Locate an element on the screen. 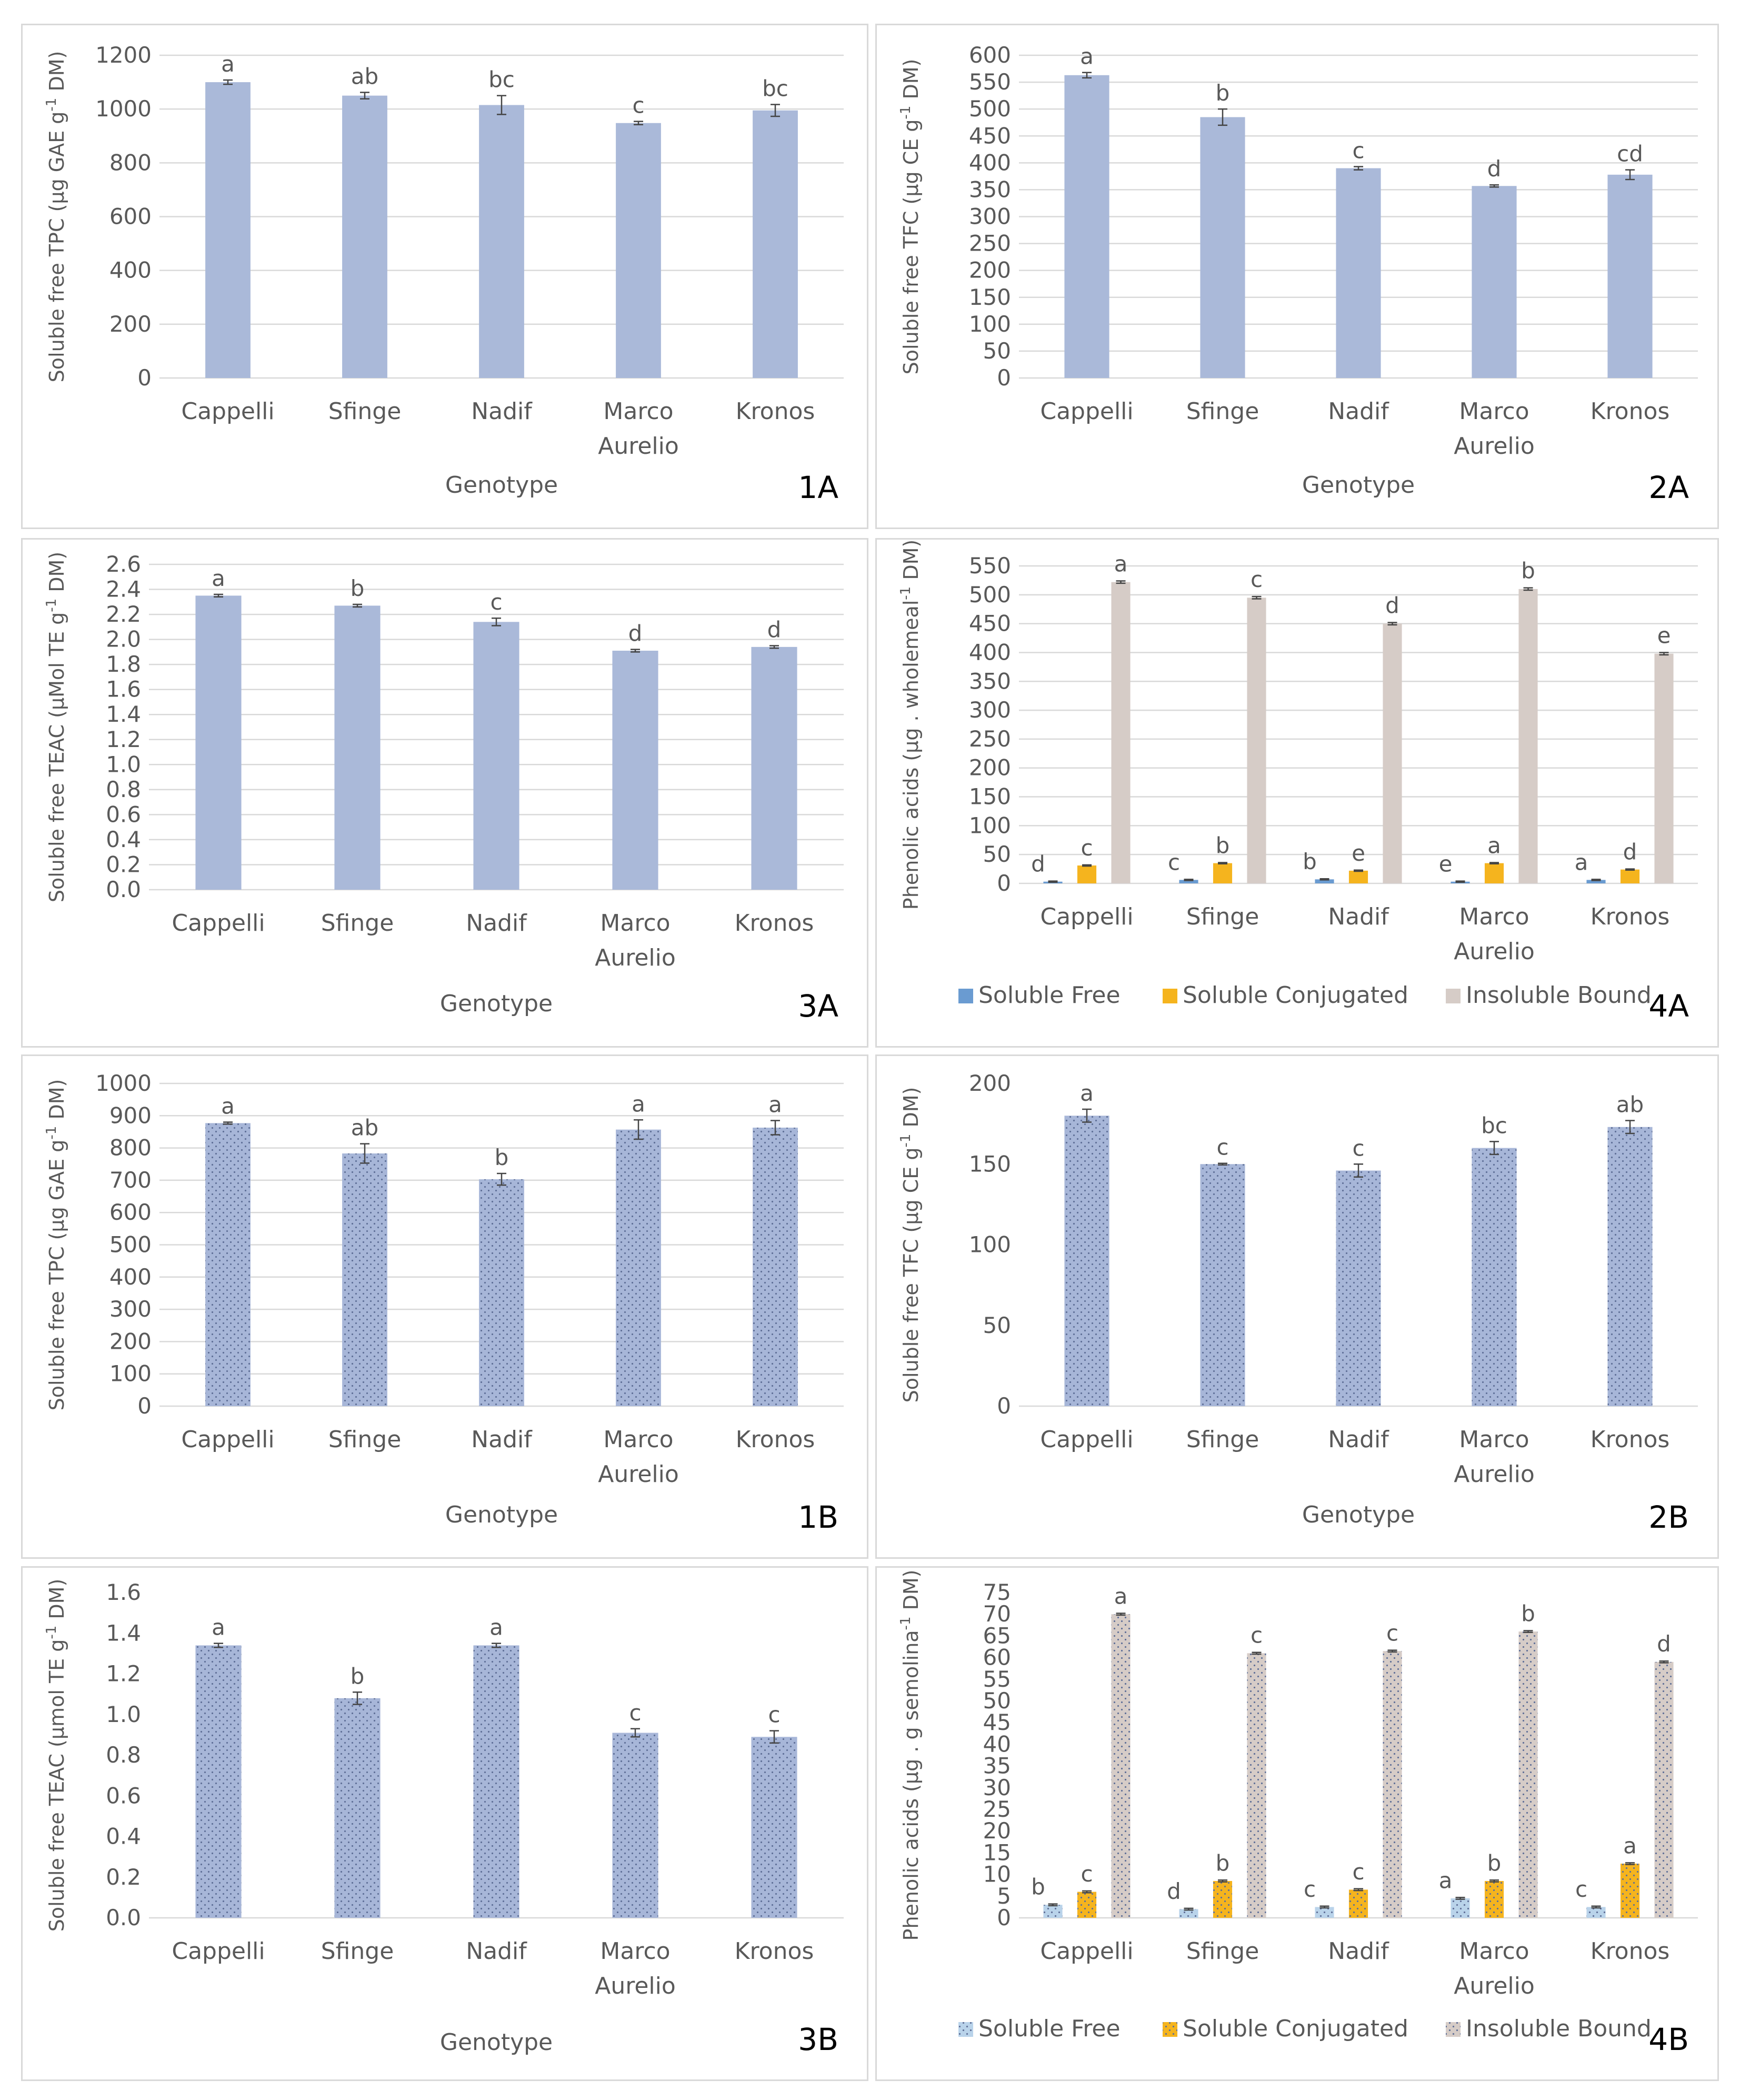 Image resolution: width=1740 pixels, height=2100 pixels. y-tick-label: 5 is located at coordinates (1004, 1896).